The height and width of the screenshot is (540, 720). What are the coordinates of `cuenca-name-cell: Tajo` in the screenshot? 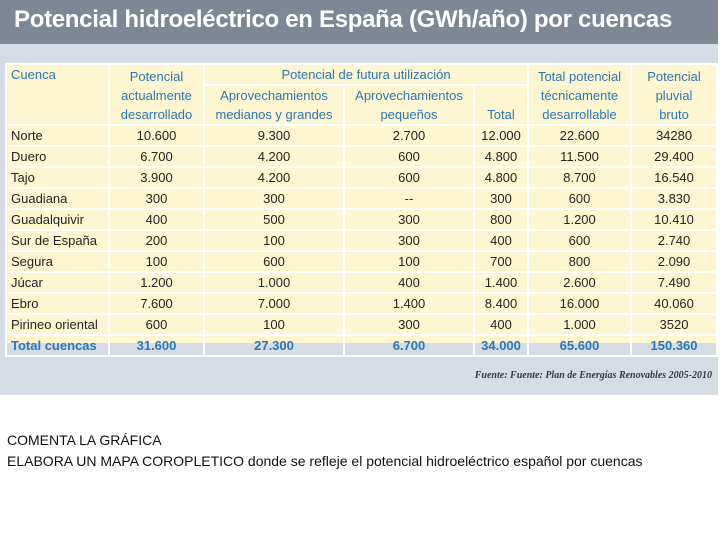 It's located at (57, 177).